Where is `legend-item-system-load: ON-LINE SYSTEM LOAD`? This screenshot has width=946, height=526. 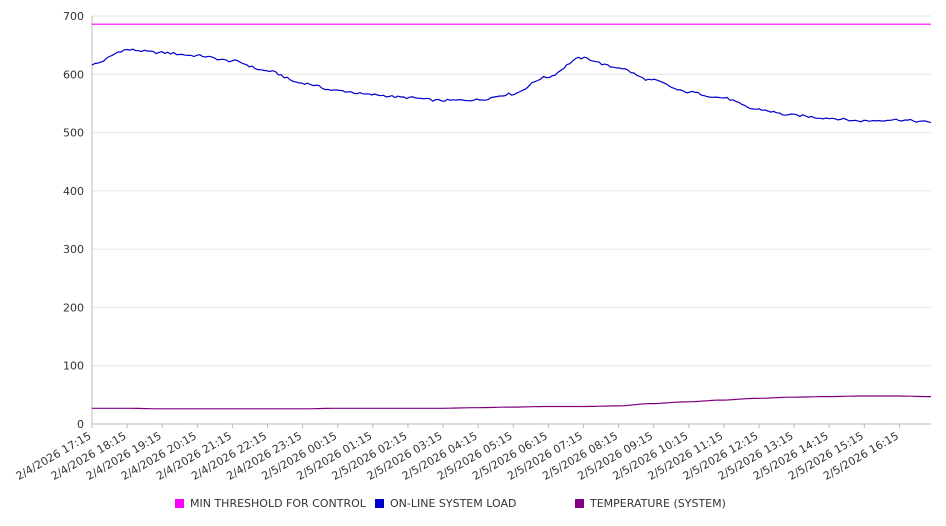 legend-item-system-load: ON-LINE SYSTEM LOAD is located at coordinates (445, 503).